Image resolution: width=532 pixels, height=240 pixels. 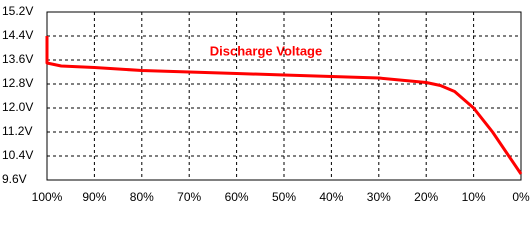 What do you see at coordinates (14, 179) in the screenshot?
I see `y-tick-label: 9.6V` at bounding box center [14, 179].